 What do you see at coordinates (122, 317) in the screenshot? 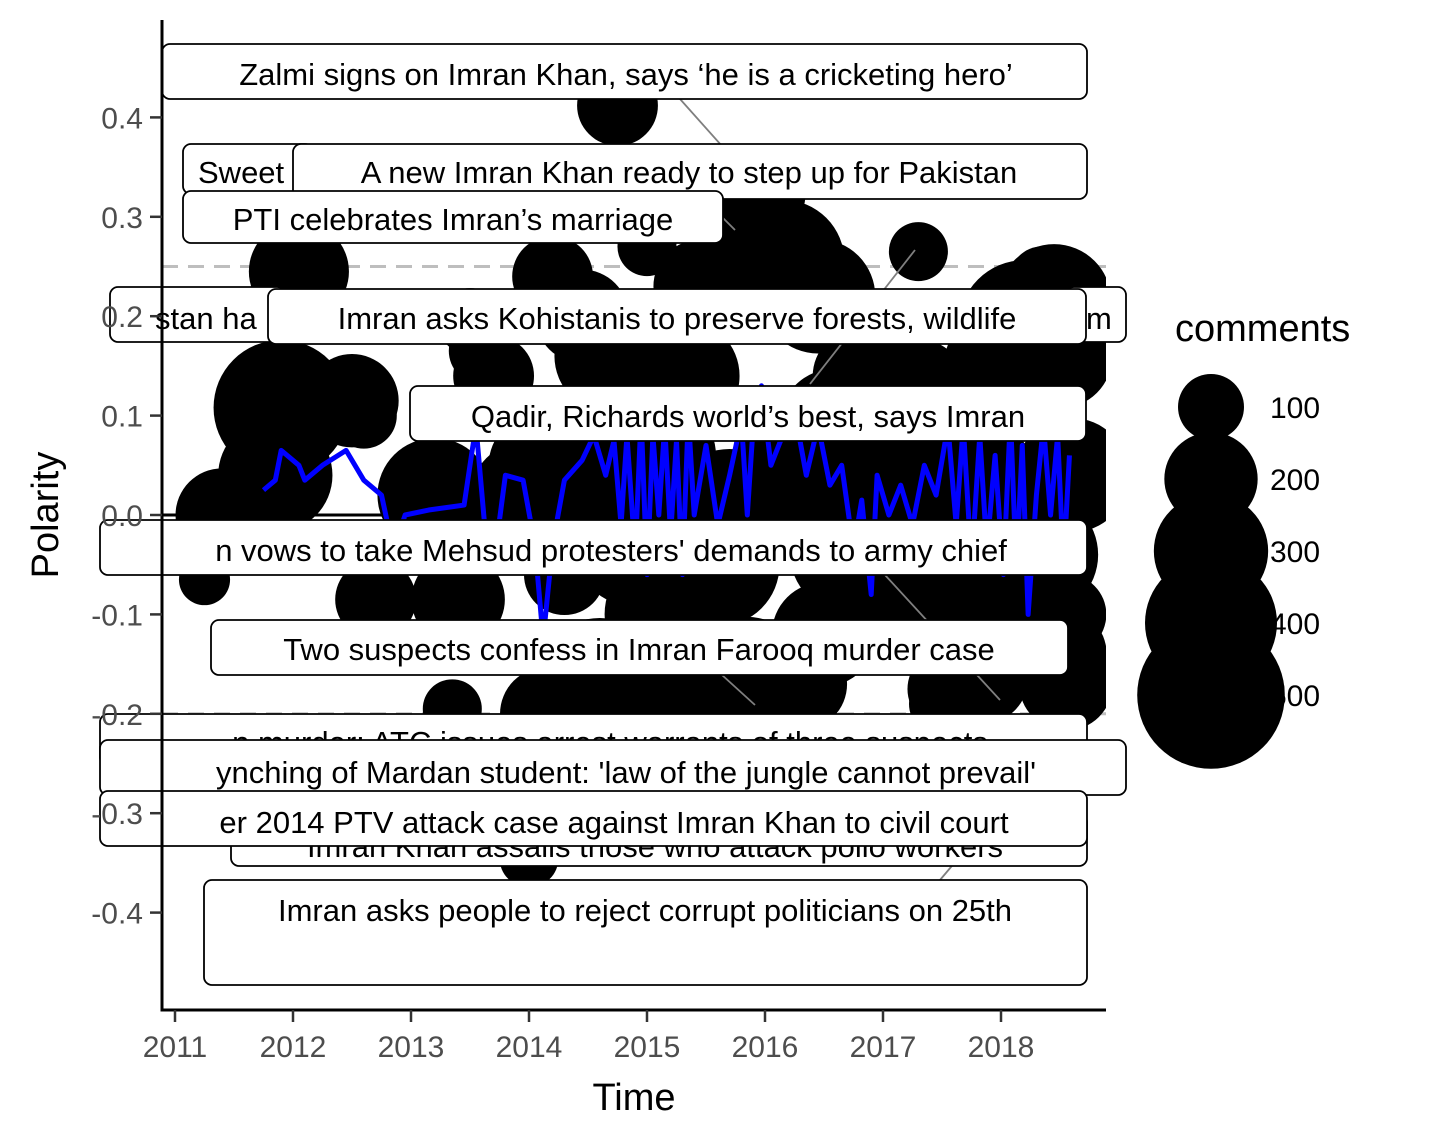
I see `y-tick-label: 0.2` at bounding box center [122, 317].